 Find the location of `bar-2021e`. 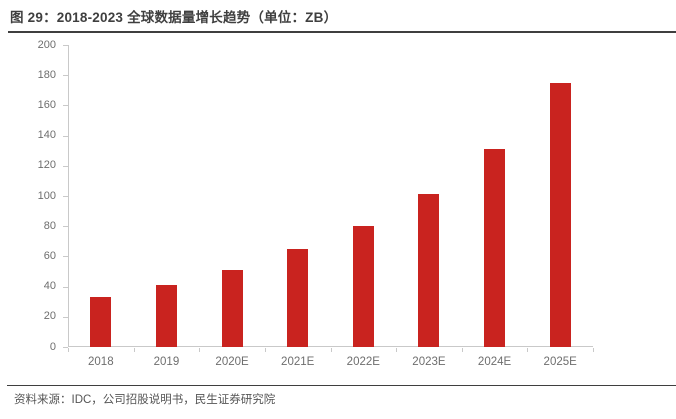

bar-2021e is located at coordinates (298, 297).